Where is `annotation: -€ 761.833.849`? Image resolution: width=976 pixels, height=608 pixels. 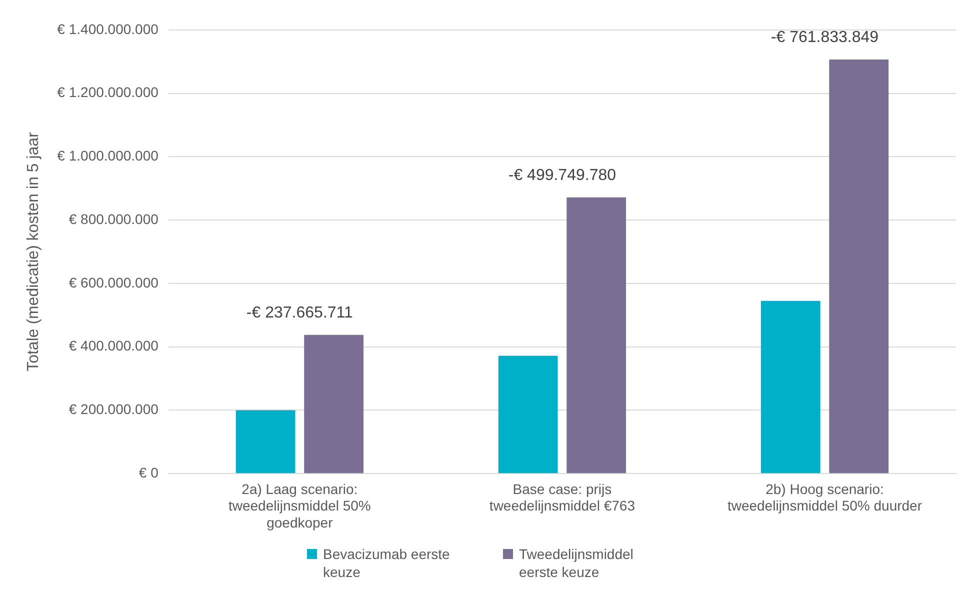
annotation: -€ 761.833.849 is located at coordinates (824, 37).